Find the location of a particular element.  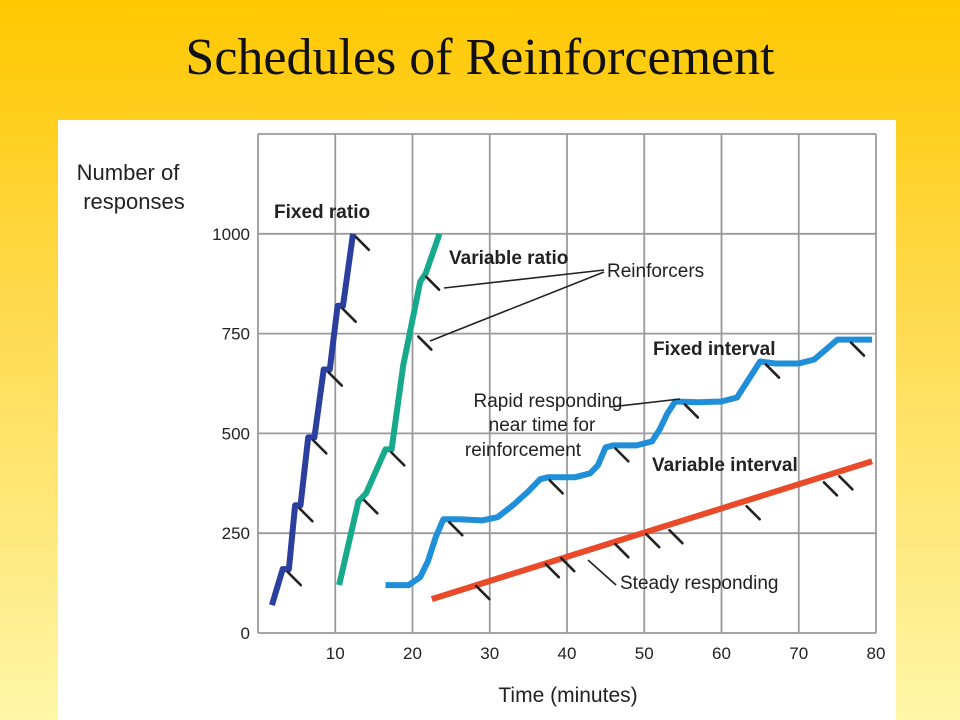

x-tick-label: 20 is located at coordinates (412, 653).